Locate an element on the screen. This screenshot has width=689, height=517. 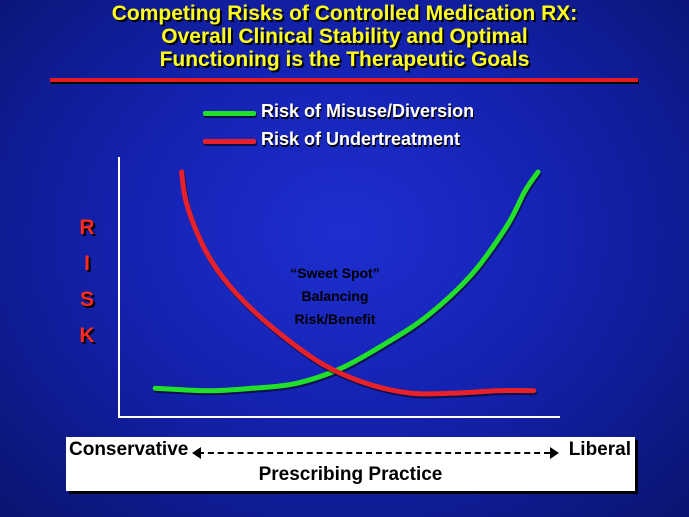
title-line-3: Functioning is the Therapeutic Goals is located at coordinates (344, 59).